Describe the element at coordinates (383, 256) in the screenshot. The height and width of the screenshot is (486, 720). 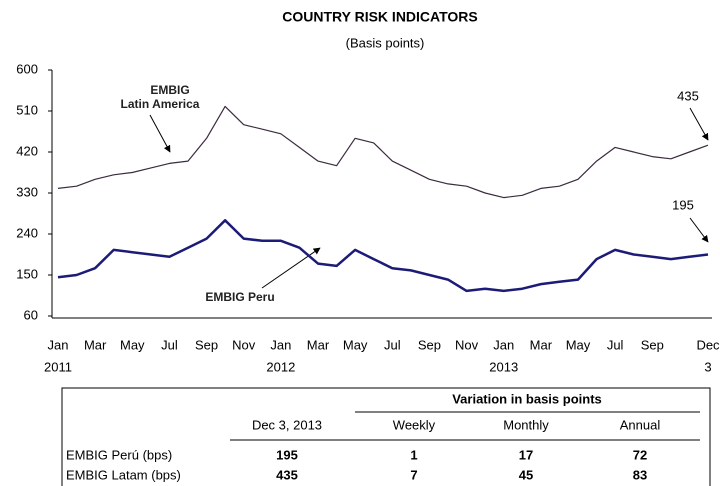
I see `line-series` at that location.